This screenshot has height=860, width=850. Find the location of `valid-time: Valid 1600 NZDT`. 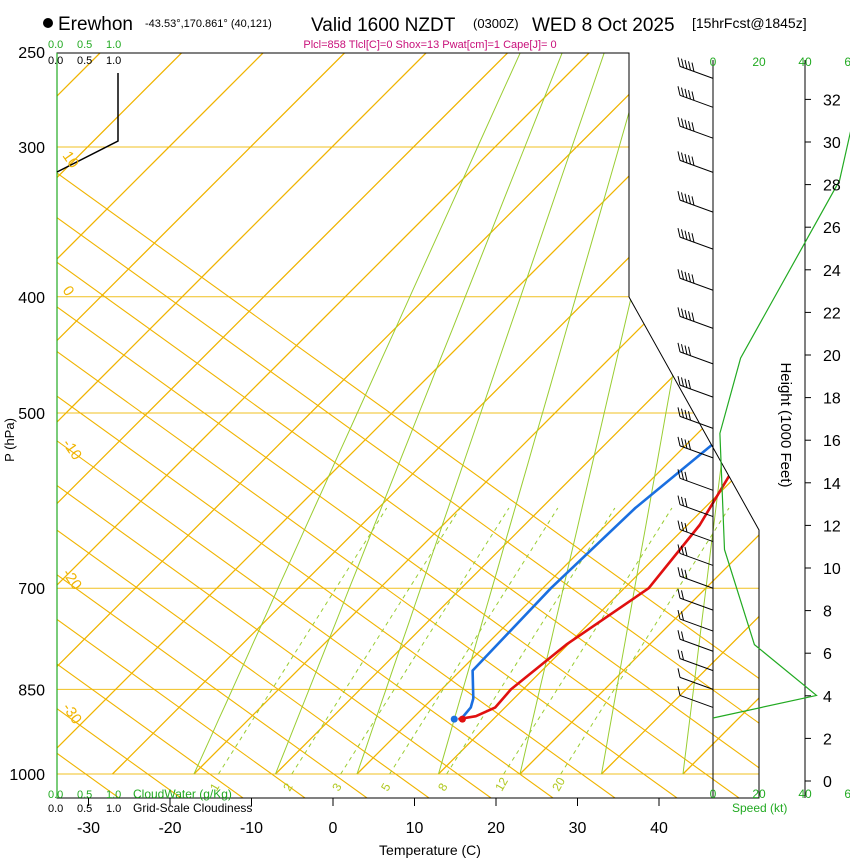

valid-time: Valid 1600 NZDT is located at coordinates (383, 25).